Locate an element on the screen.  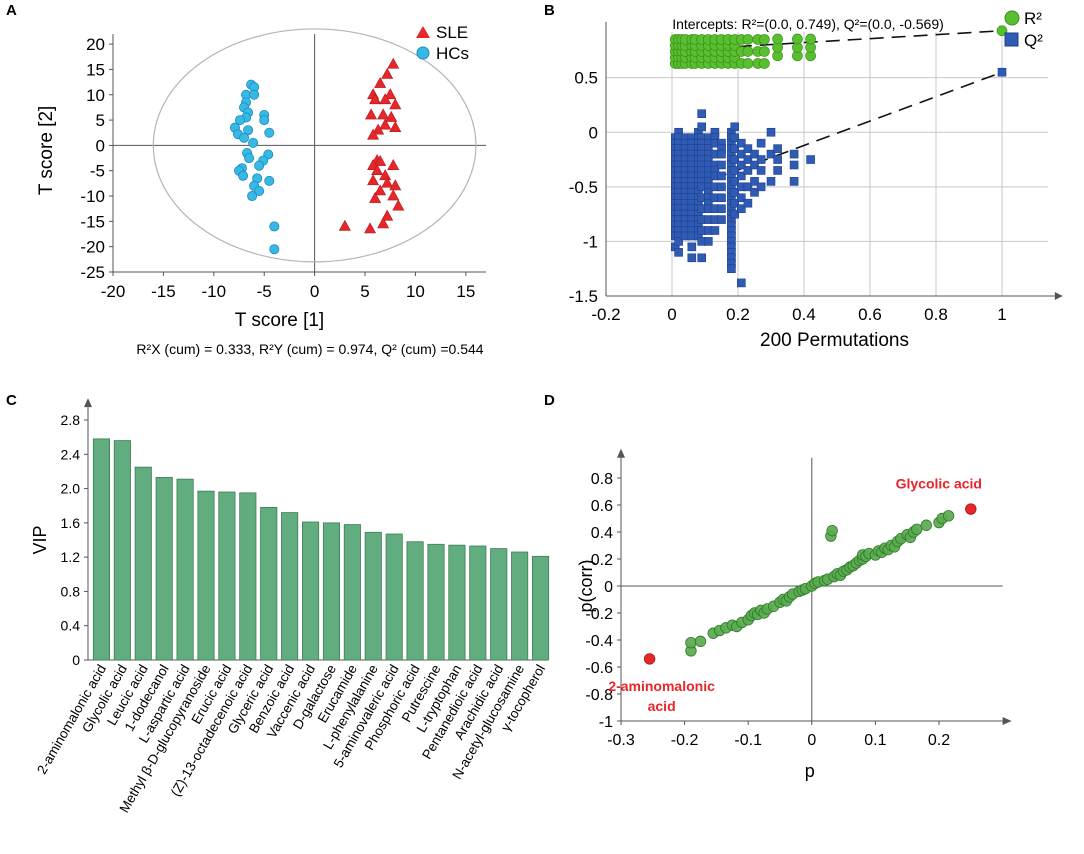
y-tick-label: -5 is located at coordinates (97, 171).